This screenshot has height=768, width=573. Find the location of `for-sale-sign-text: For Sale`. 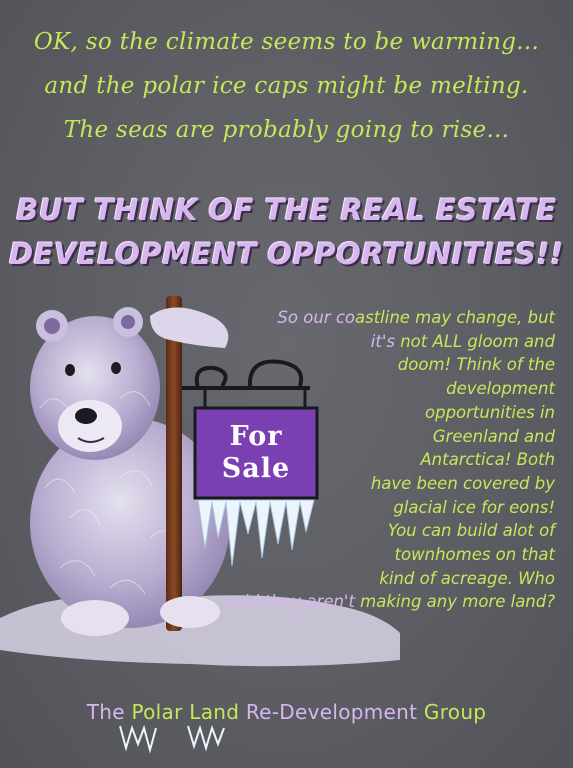

for-sale-sign-text: For Sale is located at coordinates (256, 453).